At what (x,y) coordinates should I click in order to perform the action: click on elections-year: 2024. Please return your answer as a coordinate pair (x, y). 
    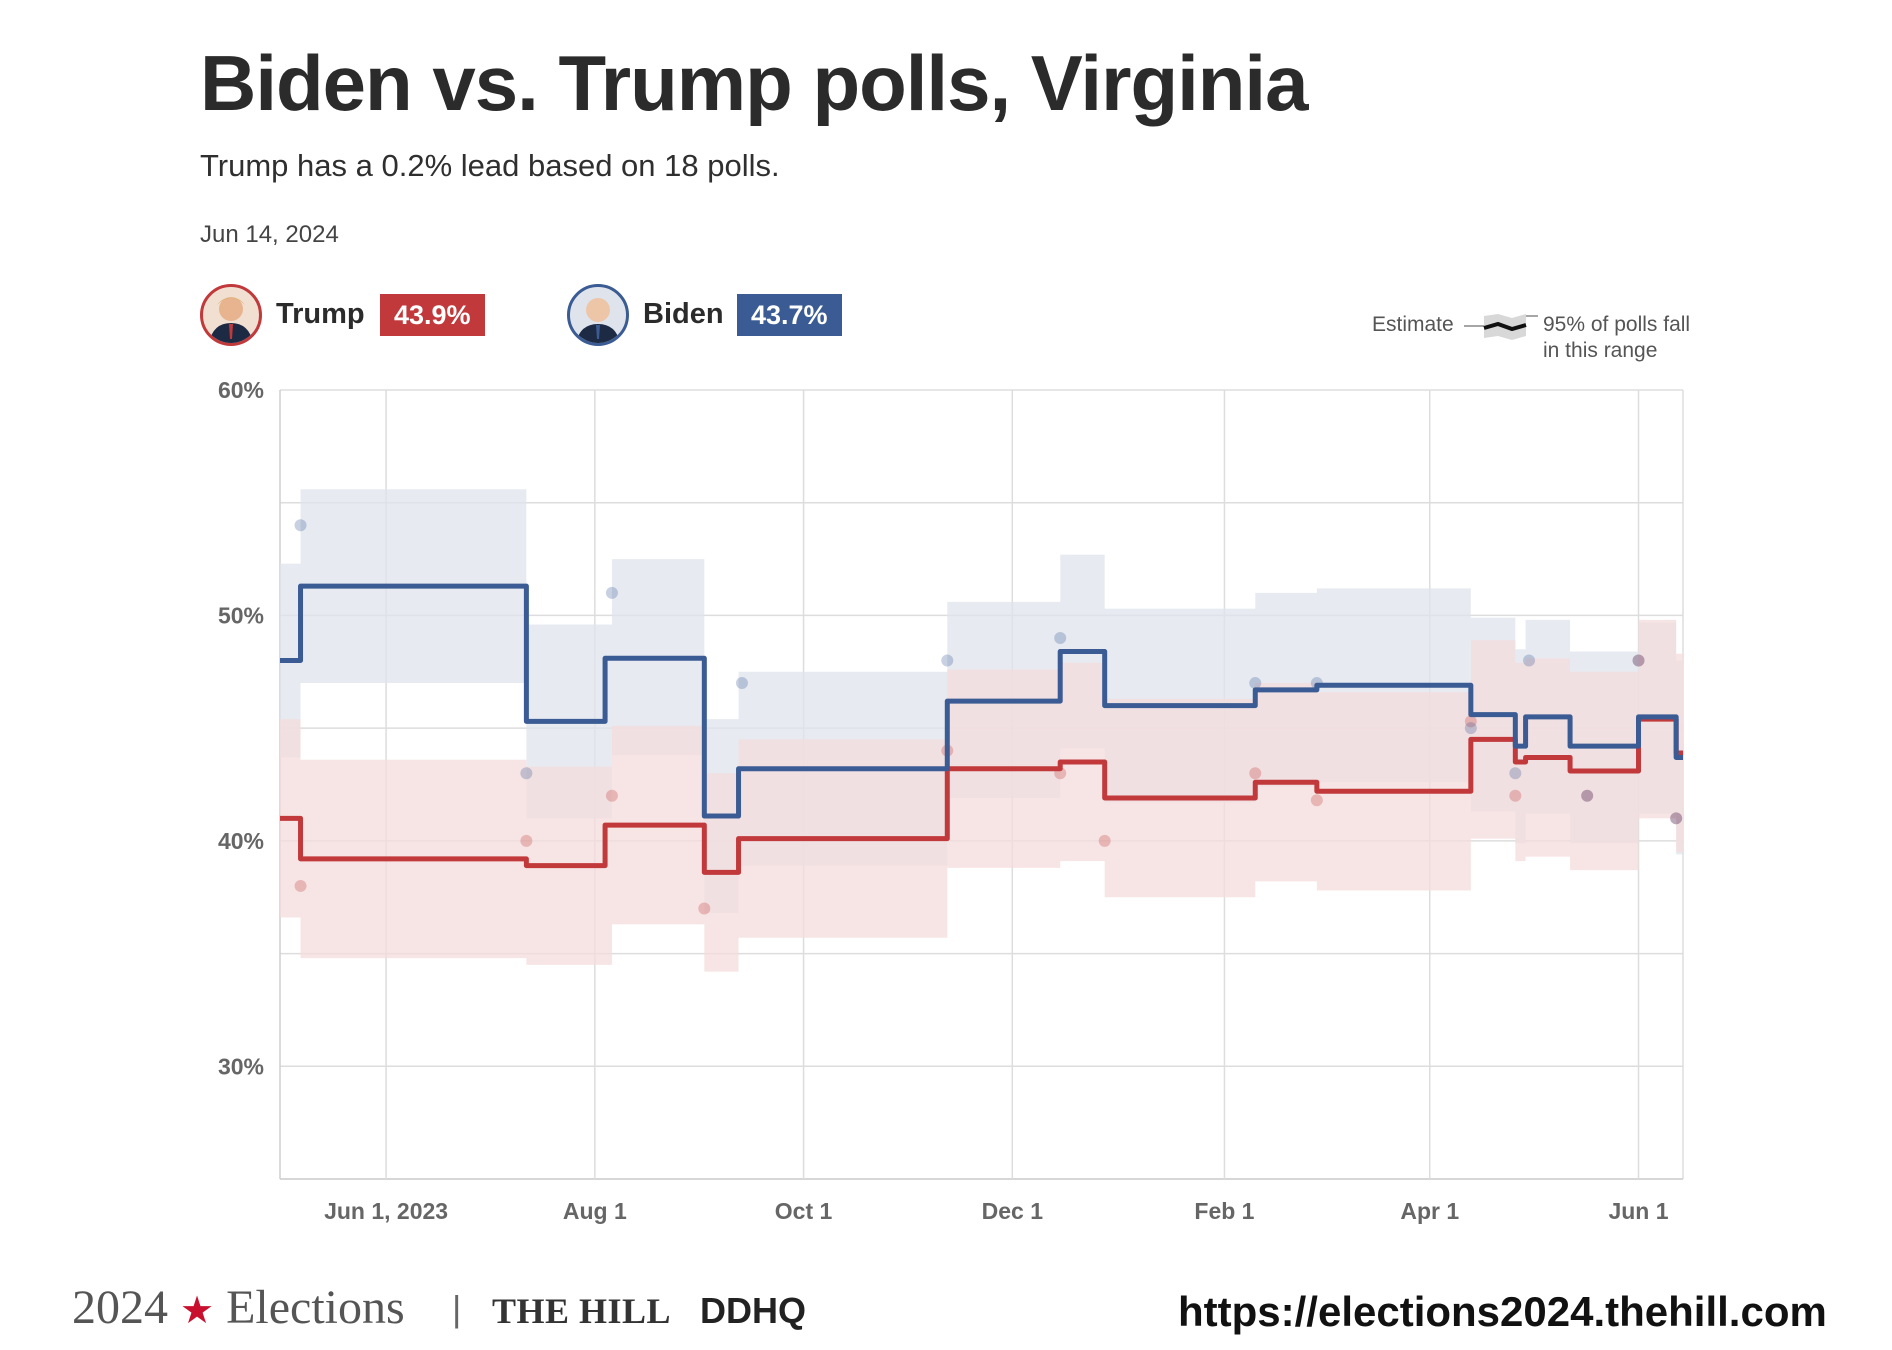
    Looking at the image, I should click on (120, 1307).